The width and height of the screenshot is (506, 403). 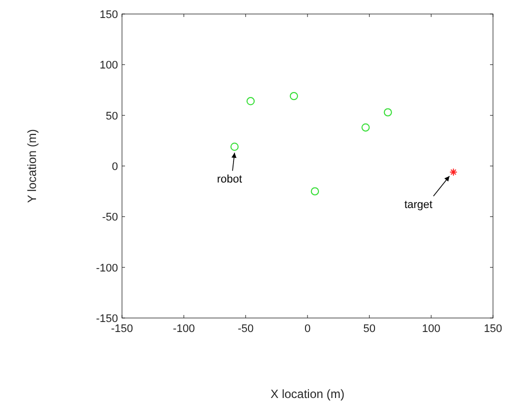 I want to click on y-tick-label: -50, so click(x=110, y=218).